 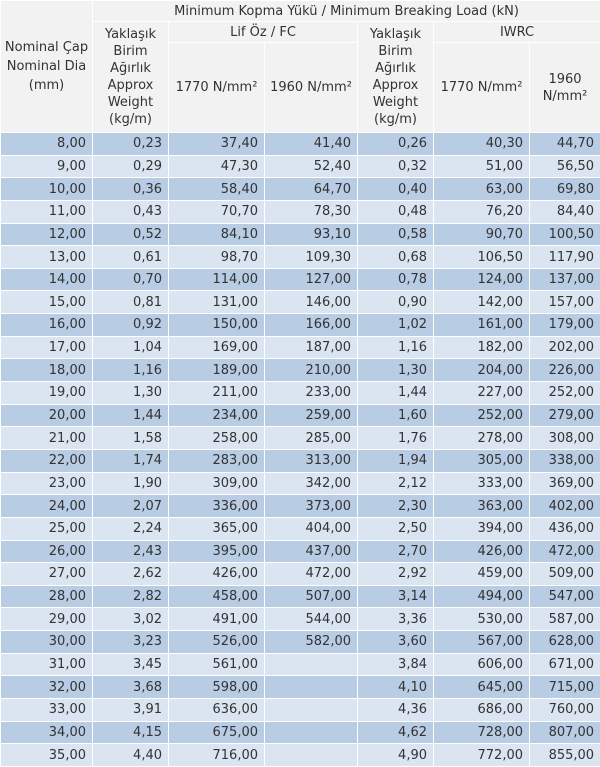 What do you see at coordinates (217, 370) in the screenshot?
I see `fc-1770-cell: 189,00` at bounding box center [217, 370].